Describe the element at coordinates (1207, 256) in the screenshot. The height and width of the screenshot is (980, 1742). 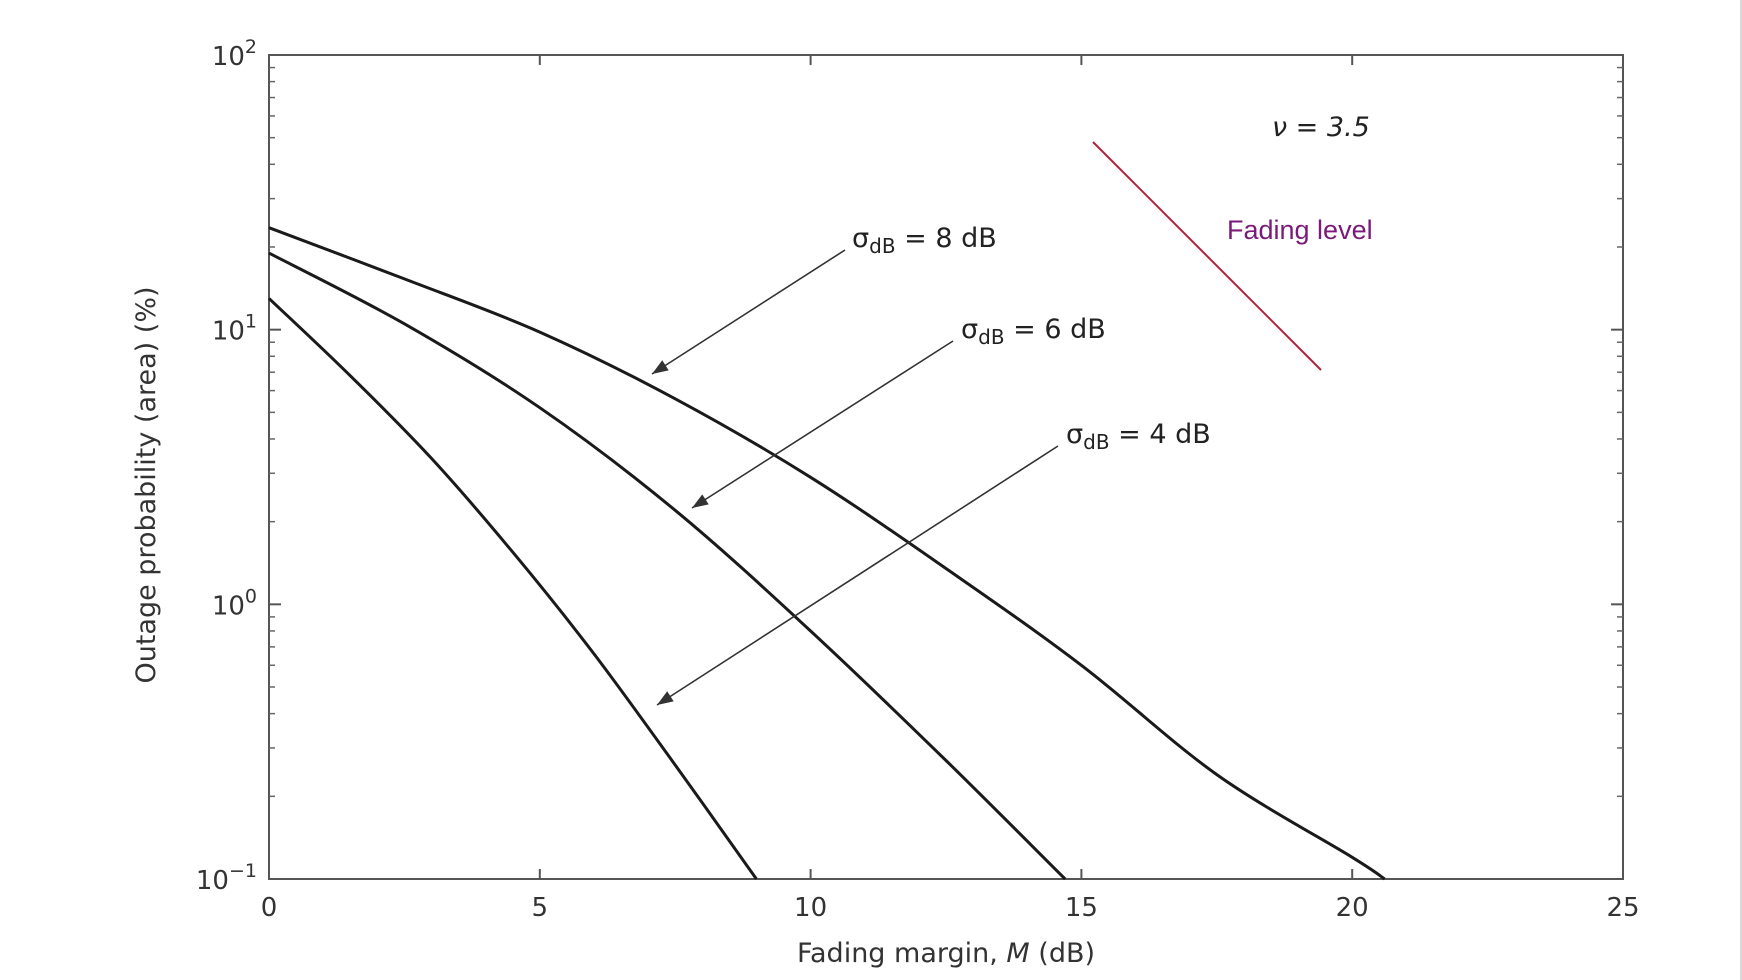
I see `fading-level-line` at that location.